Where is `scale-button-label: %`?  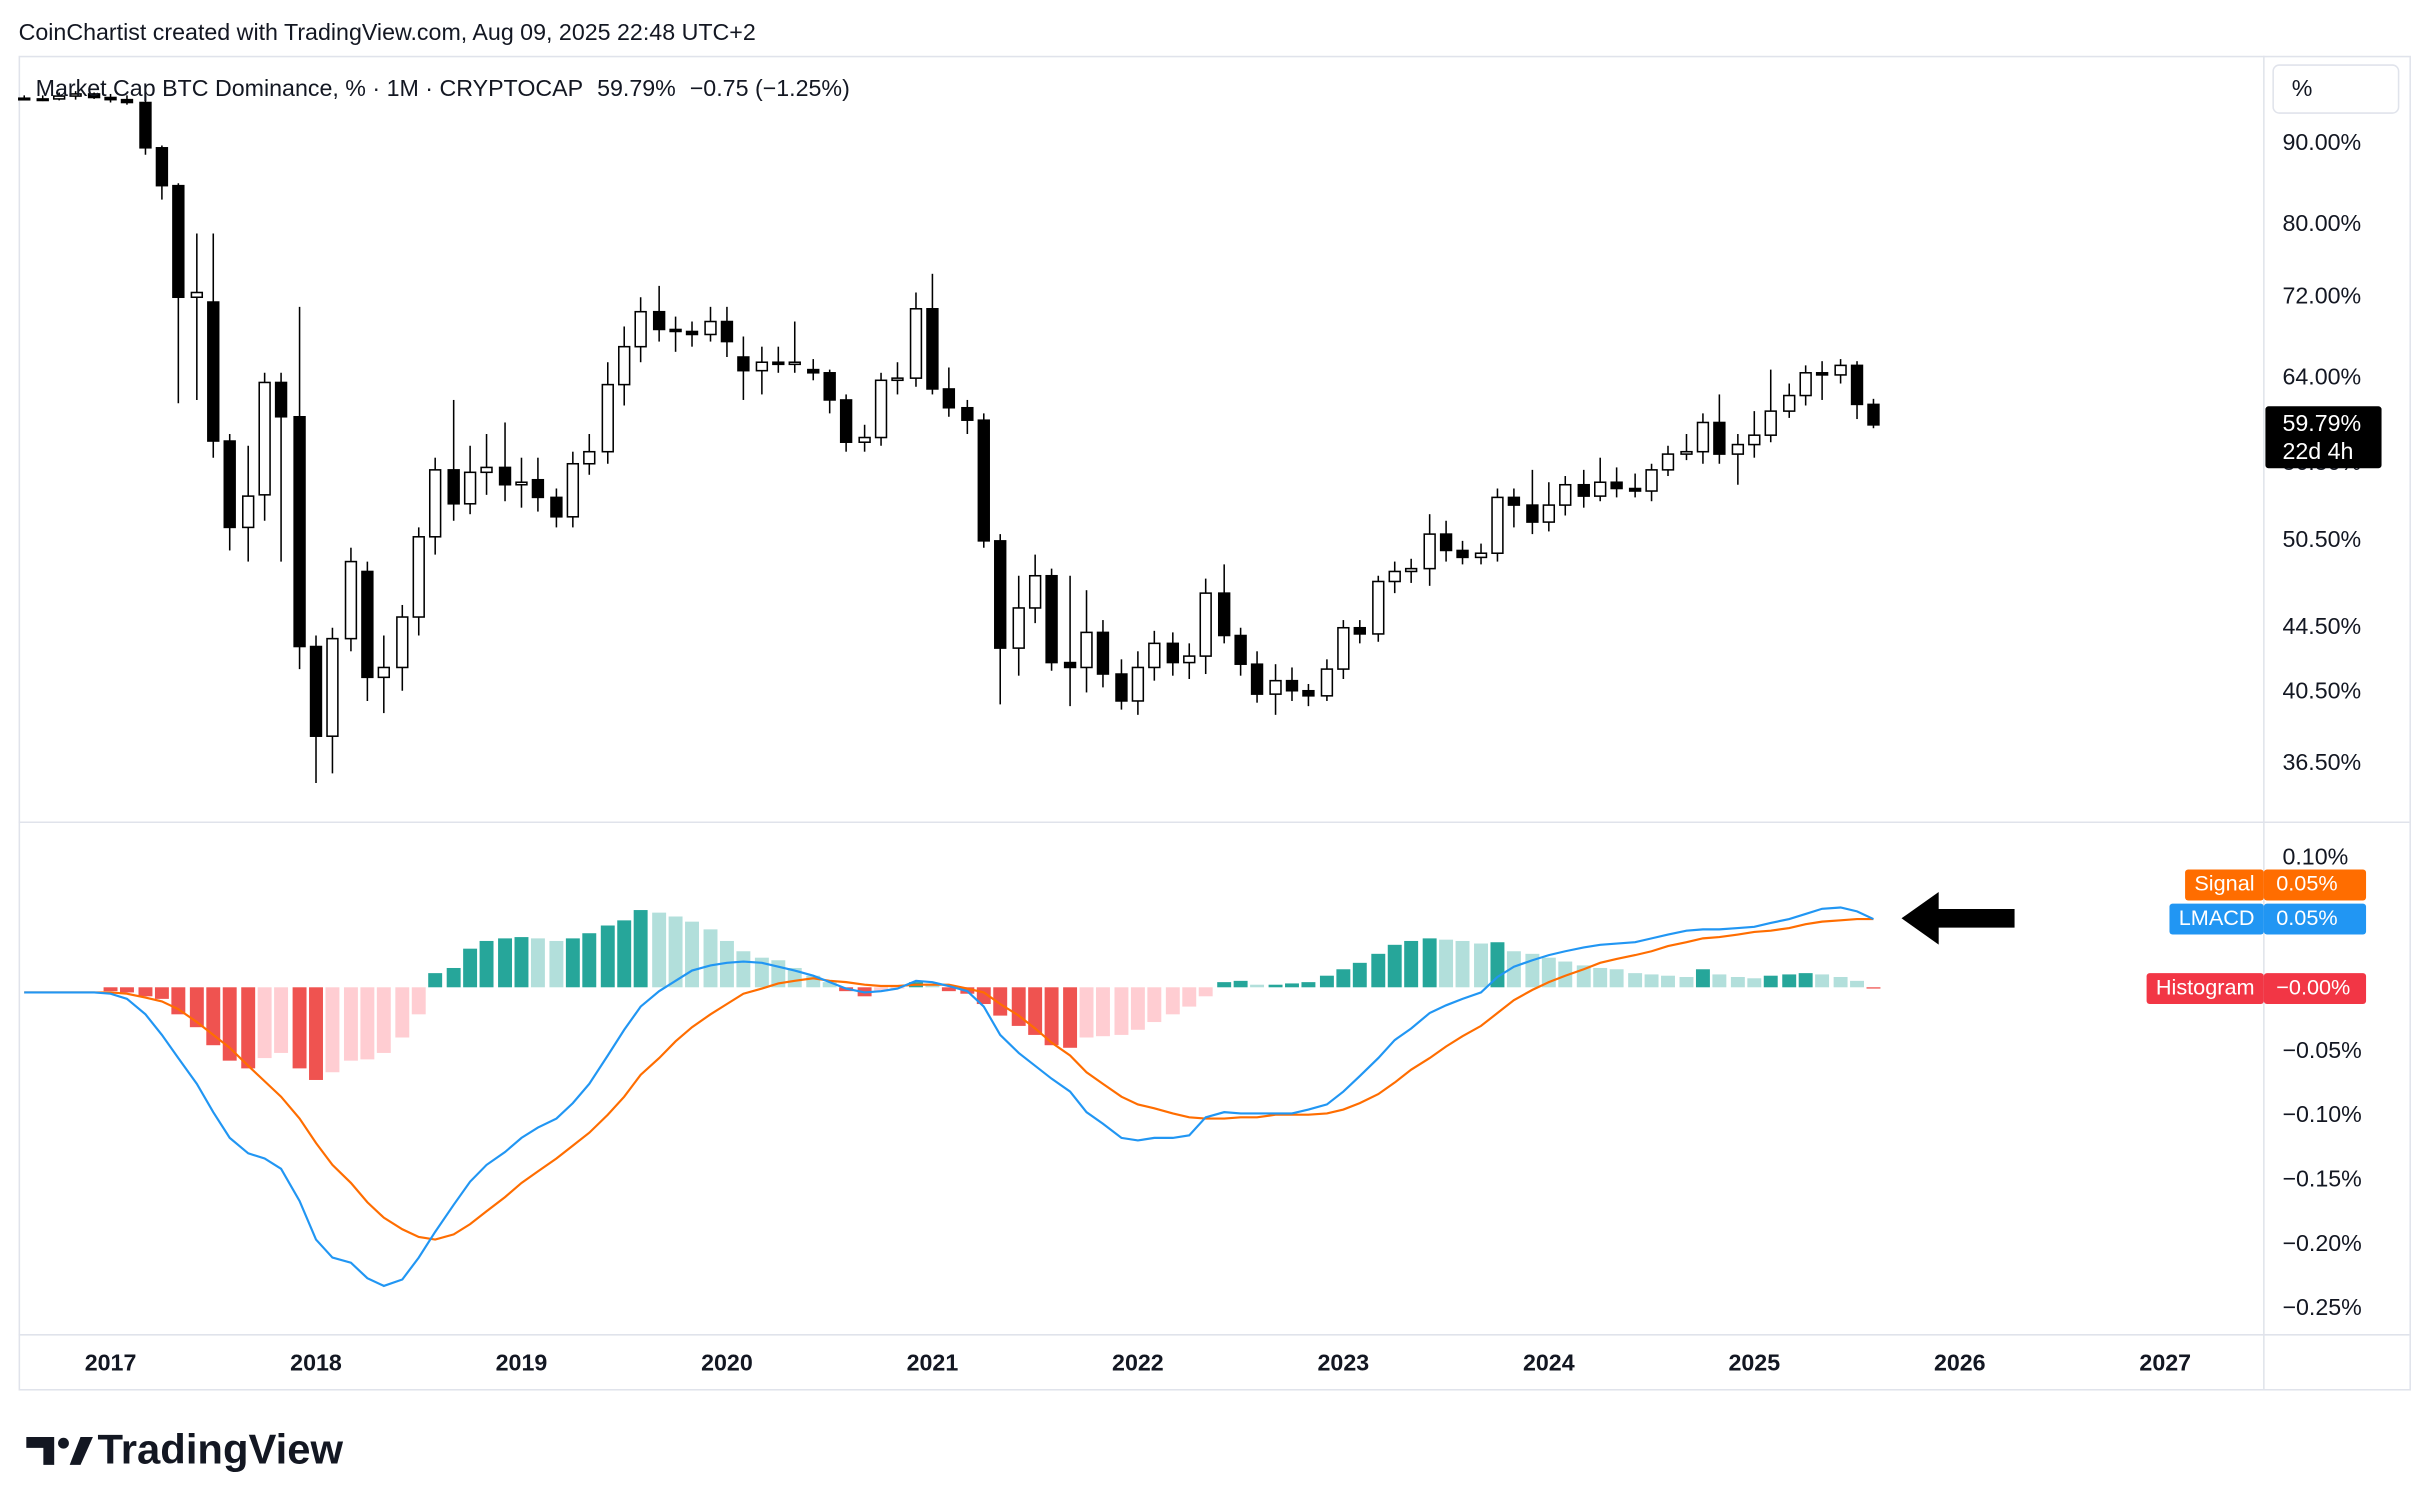
scale-button-label: % is located at coordinates (2302, 88).